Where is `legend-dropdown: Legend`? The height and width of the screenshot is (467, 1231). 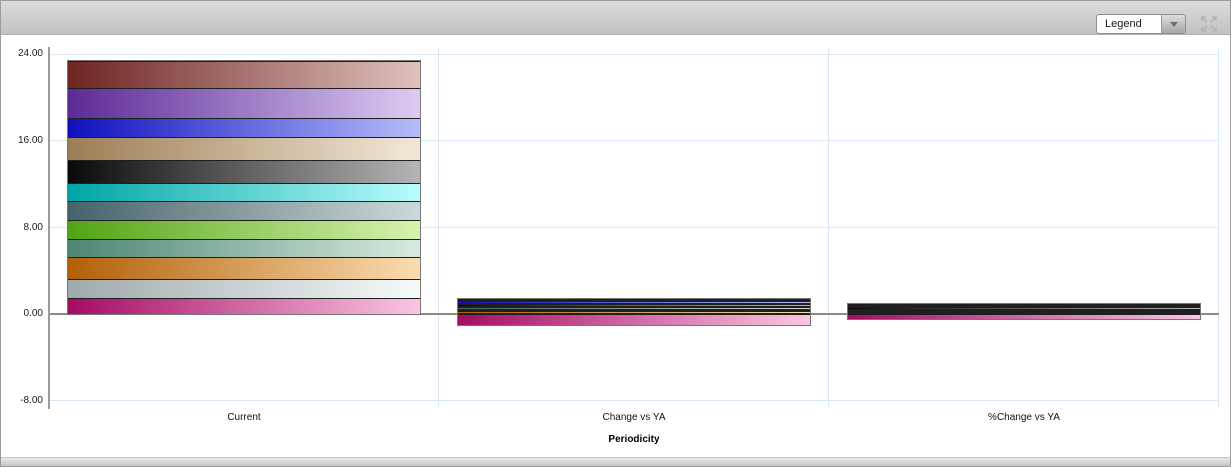
legend-dropdown: Legend is located at coordinates (1141, 24).